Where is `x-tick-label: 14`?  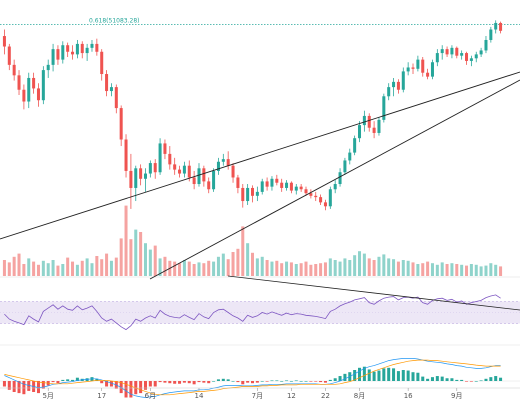 x-tick-label: 14 is located at coordinates (199, 396).